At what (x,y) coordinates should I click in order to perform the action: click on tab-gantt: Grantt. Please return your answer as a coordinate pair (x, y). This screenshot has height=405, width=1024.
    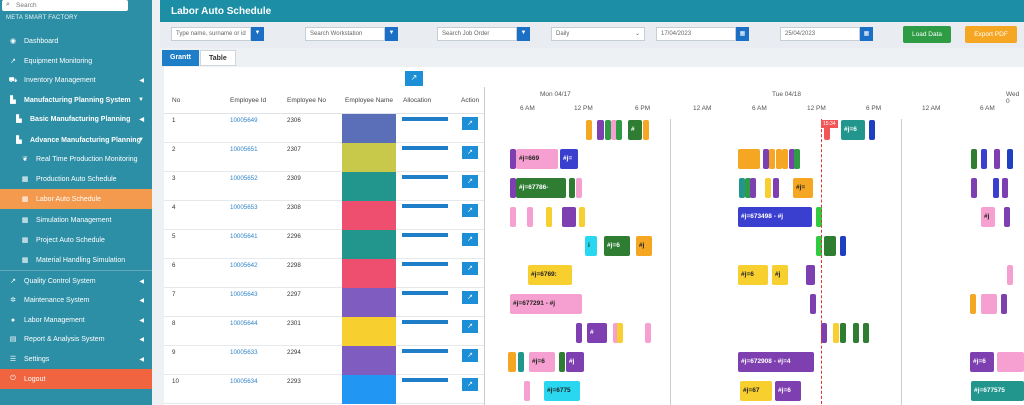
    Looking at the image, I should click on (180, 58).